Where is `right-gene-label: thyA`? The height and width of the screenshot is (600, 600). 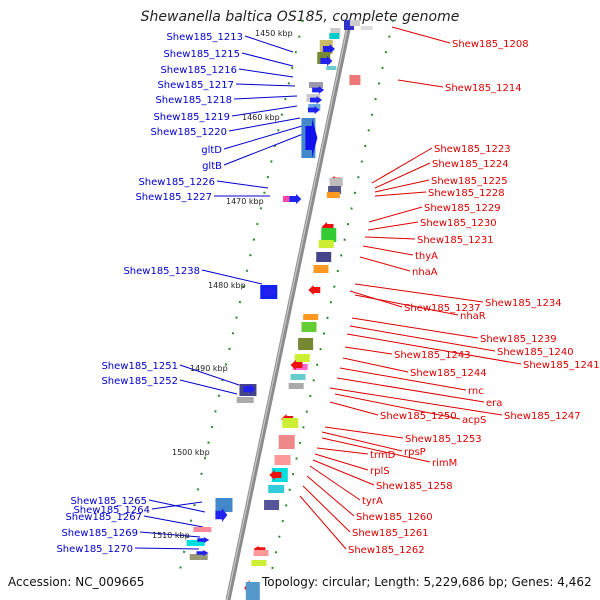 right-gene-label: thyA is located at coordinates (426, 256).